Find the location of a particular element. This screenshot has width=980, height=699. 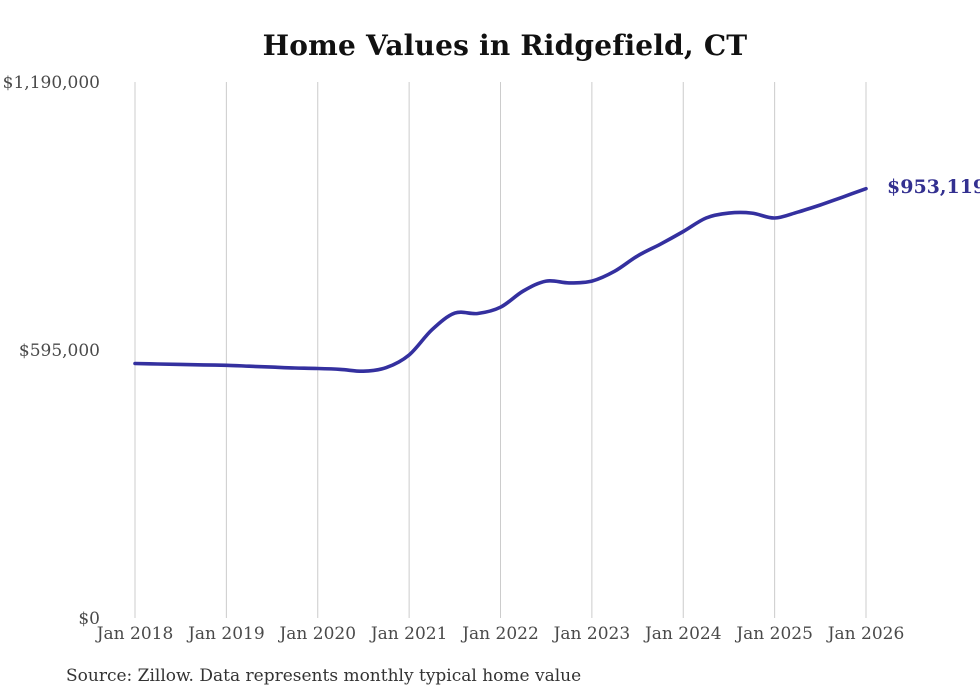

end-value-label: $953,119 is located at coordinates (933, 186).